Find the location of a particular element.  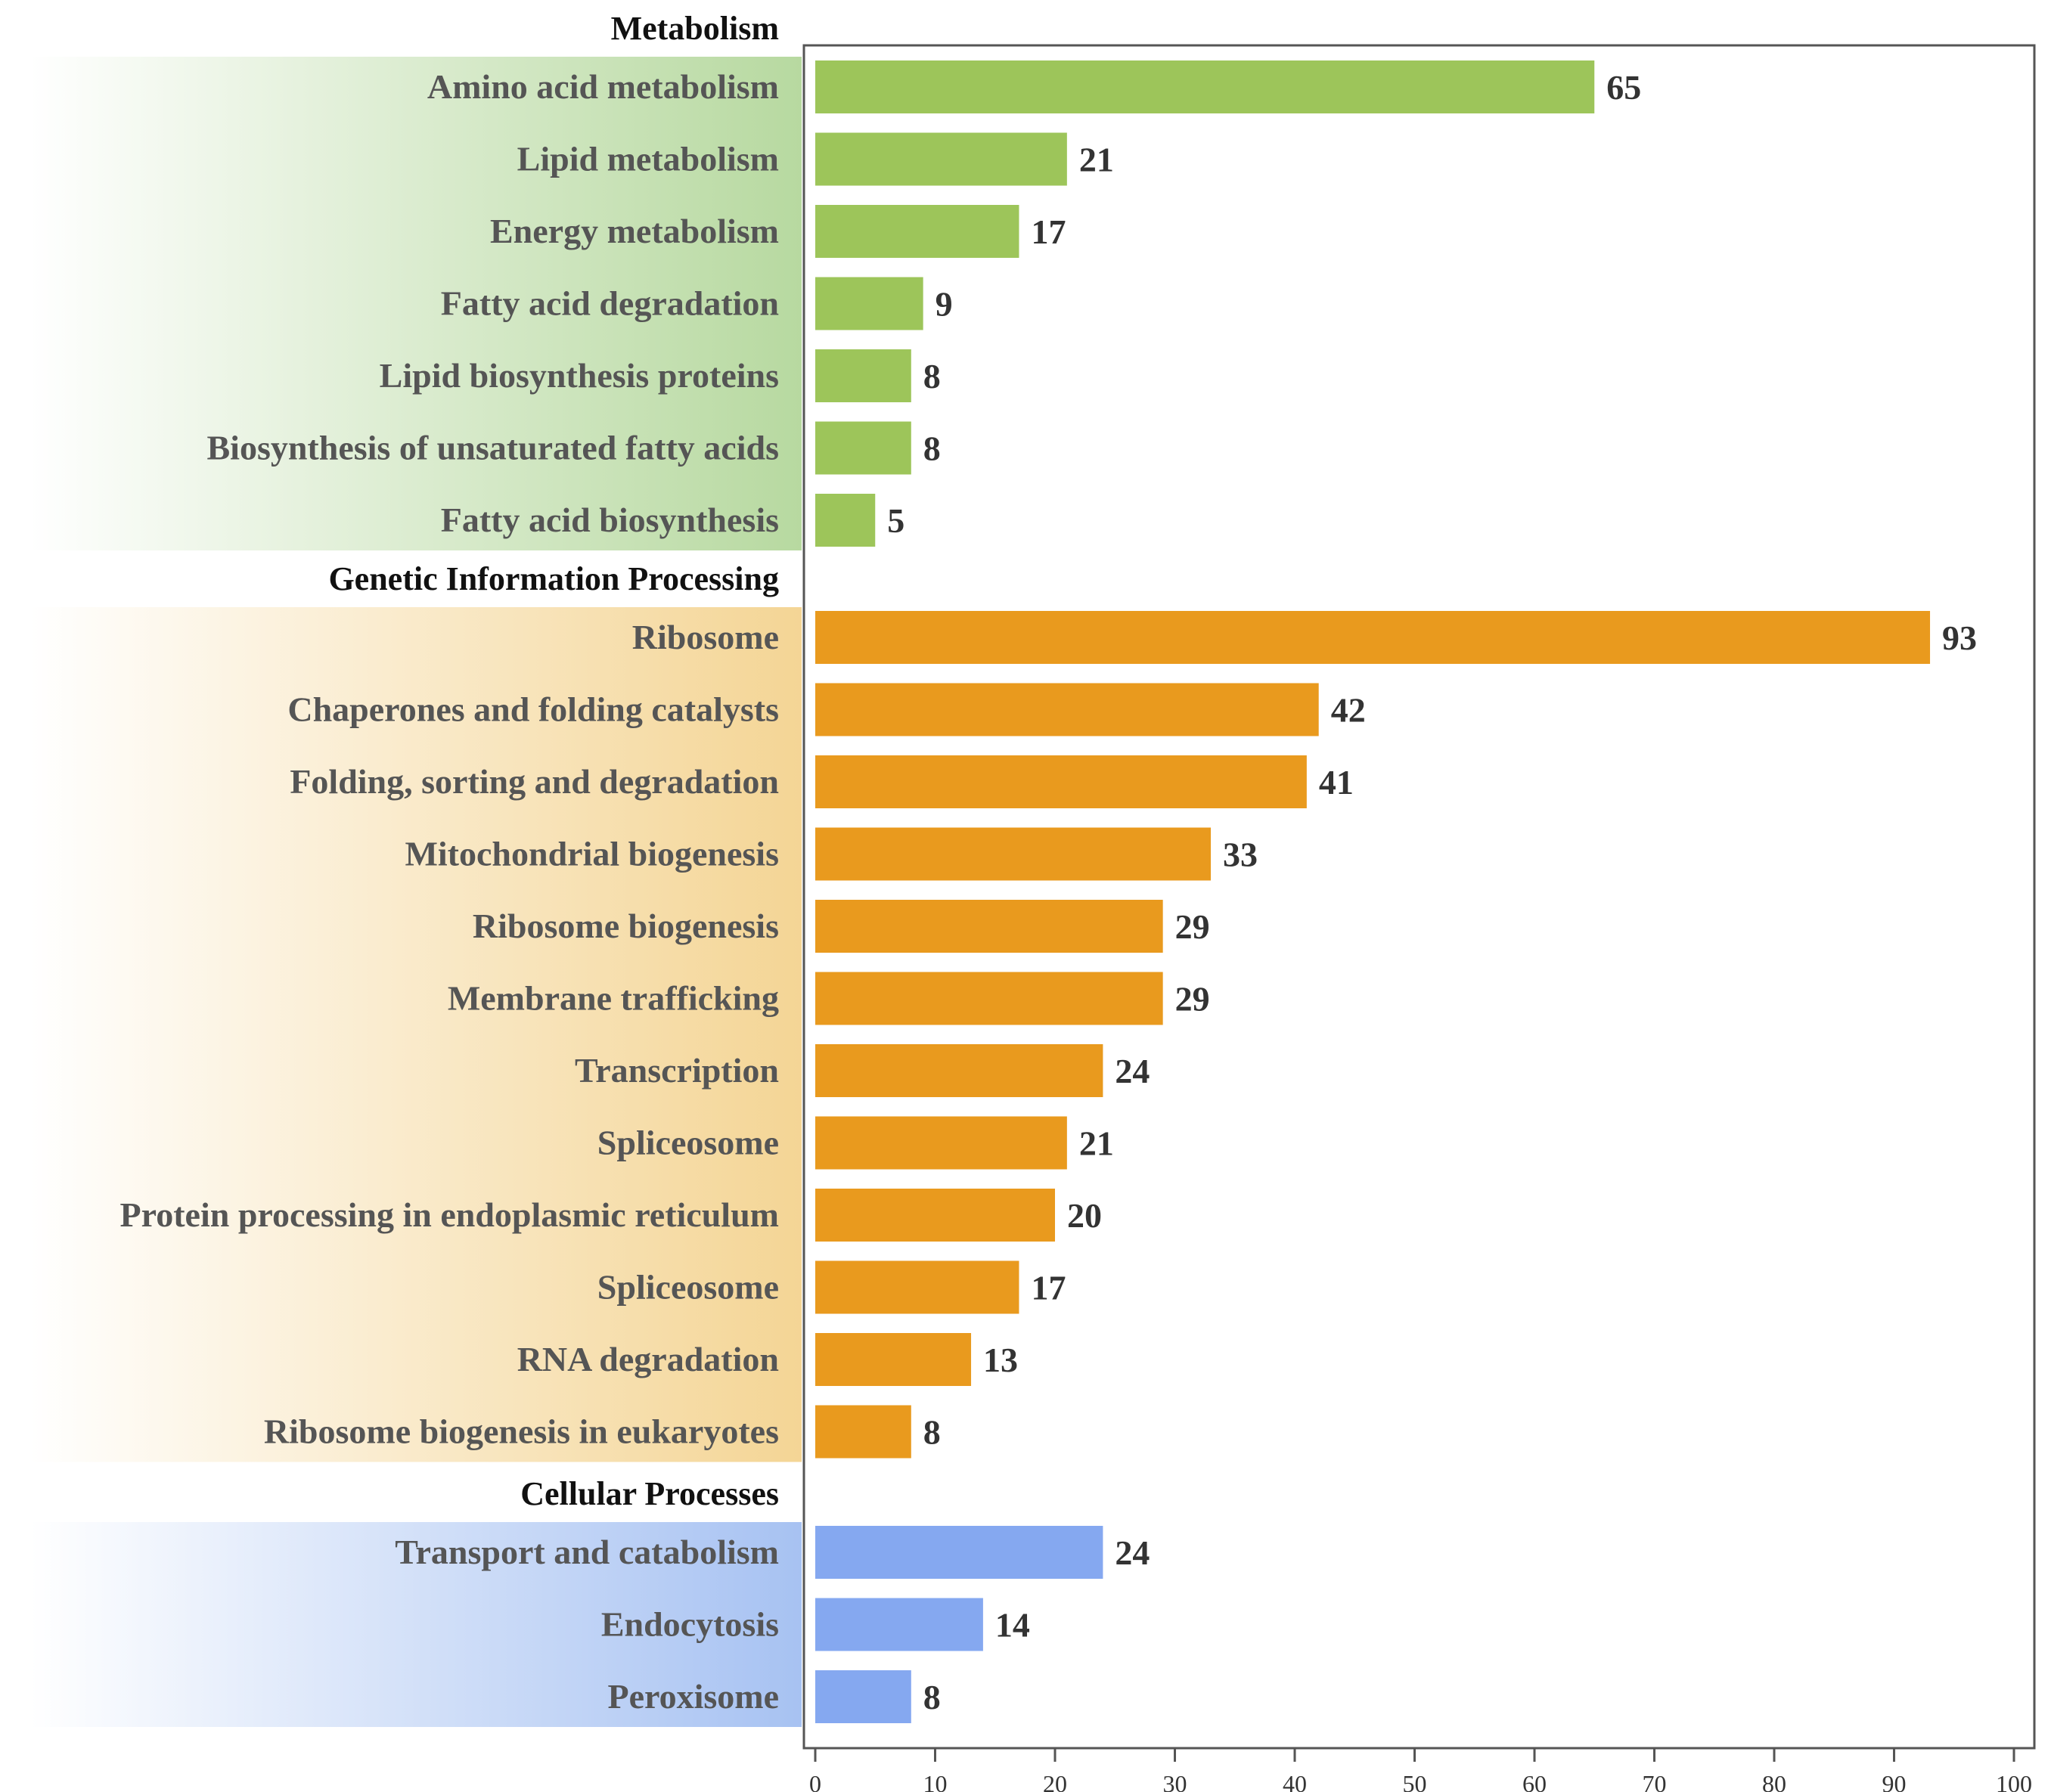

x-tick-label: 80 is located at coordinates (1774, 1781).